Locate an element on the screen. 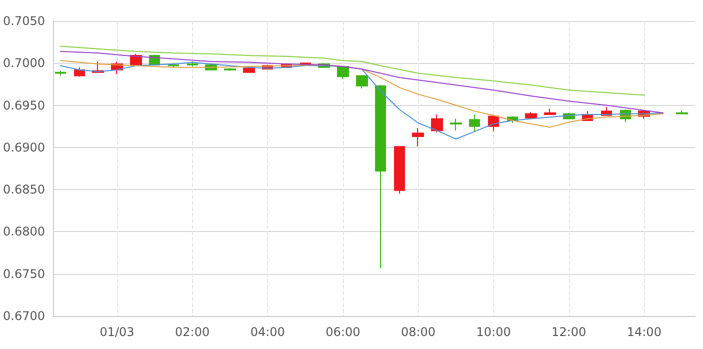 Image resolution: width=703 pixels, height=349 pixels. y-tick-label: 0.6750 is located at coordinates (23, 273).